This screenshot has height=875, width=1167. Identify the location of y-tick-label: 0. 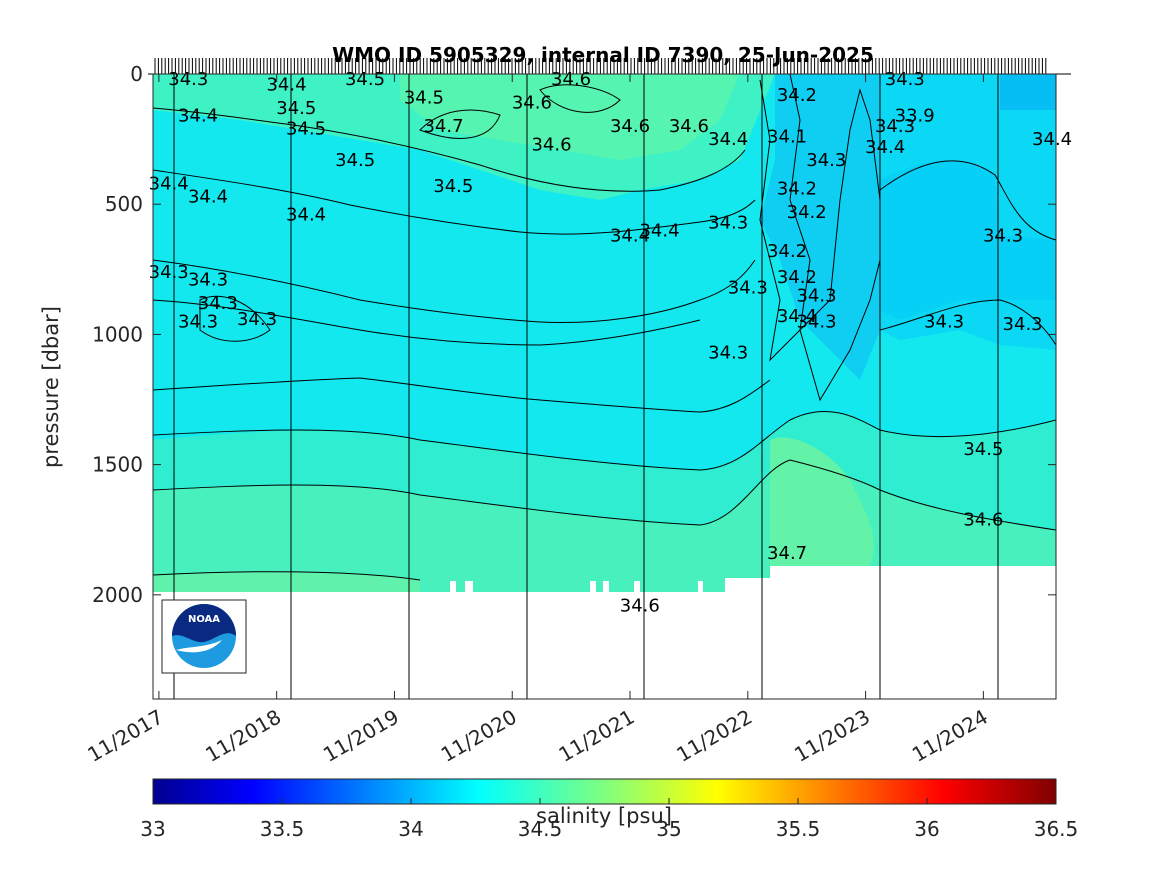
(136, 74).